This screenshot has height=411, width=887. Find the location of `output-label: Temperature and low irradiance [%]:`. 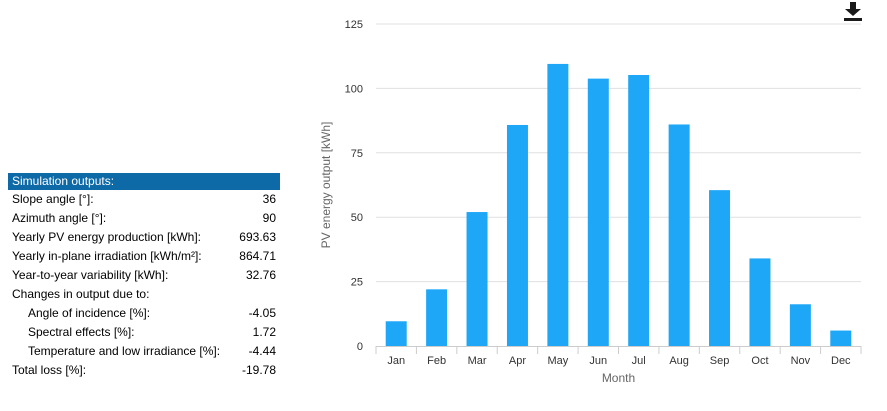

output-label: Temperature and low irradiance [%]: is located at coordinates (124, 351).